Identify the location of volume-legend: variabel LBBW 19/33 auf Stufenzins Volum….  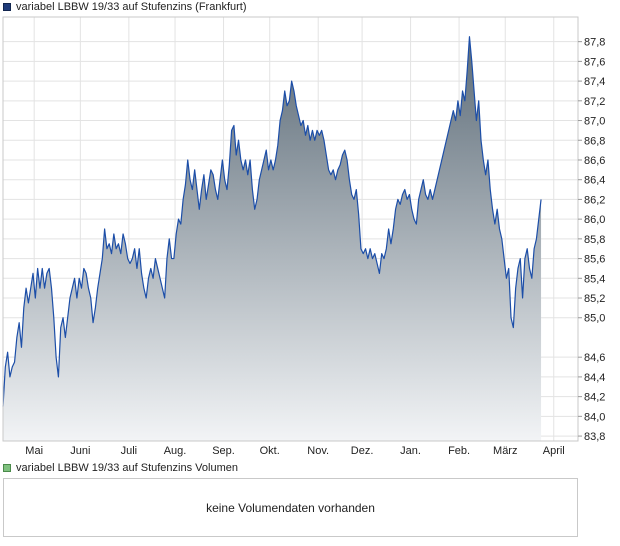
(120, 468).